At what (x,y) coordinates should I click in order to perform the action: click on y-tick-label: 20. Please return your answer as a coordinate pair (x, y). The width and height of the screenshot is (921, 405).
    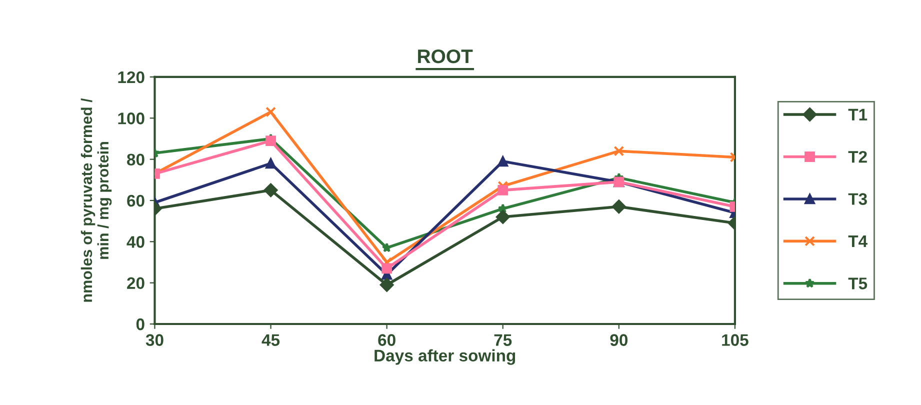
    Looking at the image, I should click on (135, 283).